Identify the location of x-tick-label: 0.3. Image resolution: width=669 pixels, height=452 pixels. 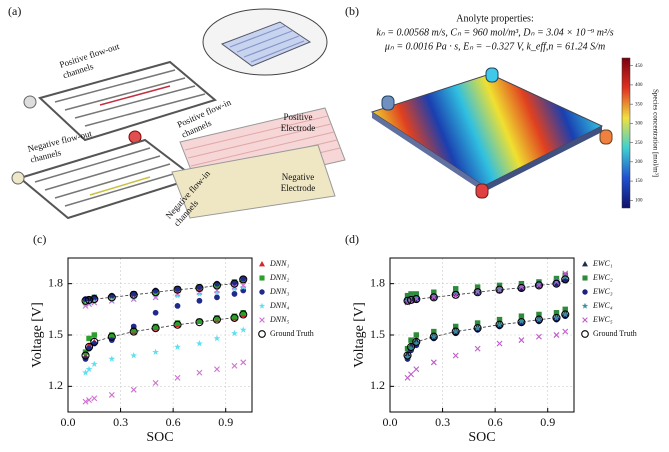
(442, 422).